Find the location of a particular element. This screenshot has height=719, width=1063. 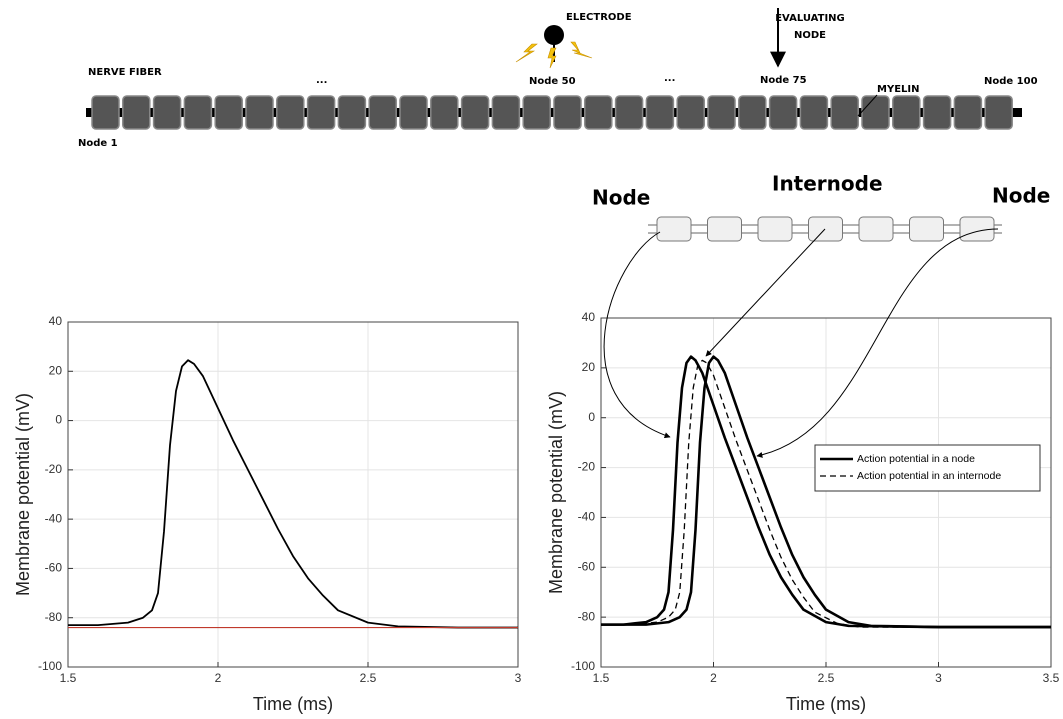

x-tick-label: 3.5 is located at coordinates (1051, 678).